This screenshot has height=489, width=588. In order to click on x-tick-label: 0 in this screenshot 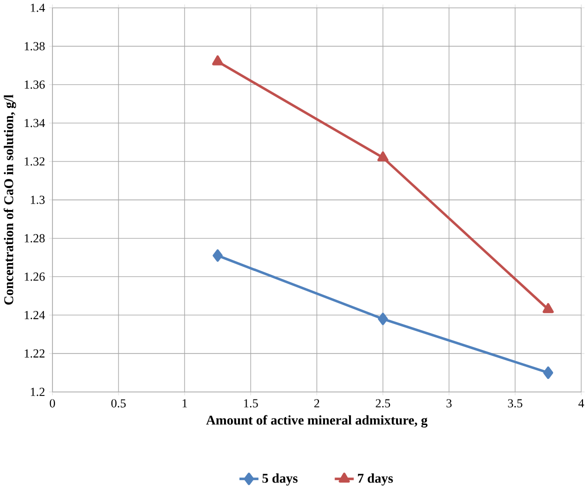, I will do `click(53, 403)`.